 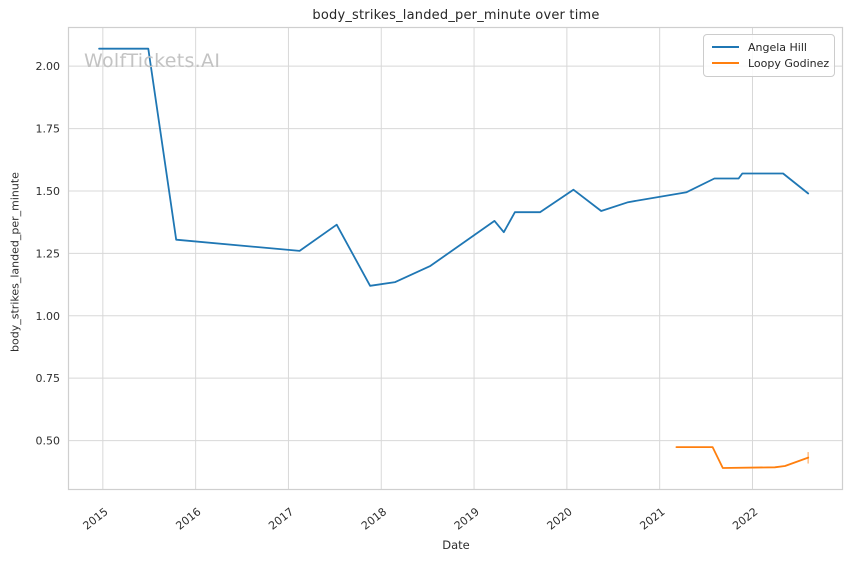 I want to click on y-tick-label: 1.00, so click(x=48, y=316).